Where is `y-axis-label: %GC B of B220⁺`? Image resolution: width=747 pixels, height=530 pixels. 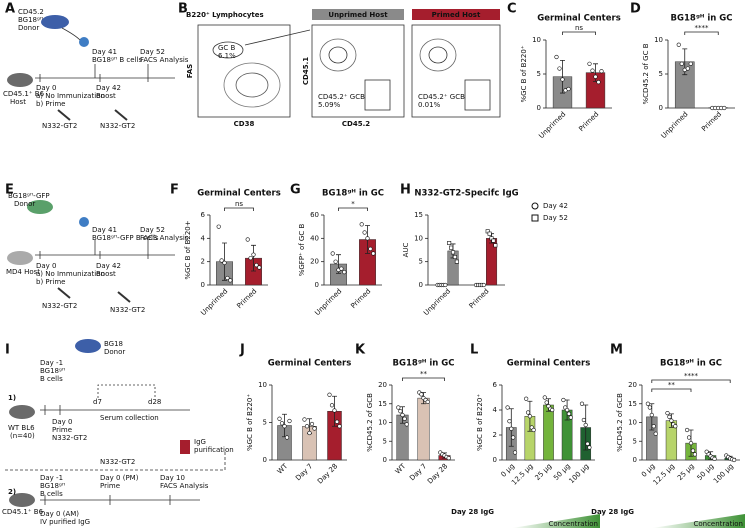 y-axis-label: %GC B of B220⁺ is located at coordinates (524, 73).